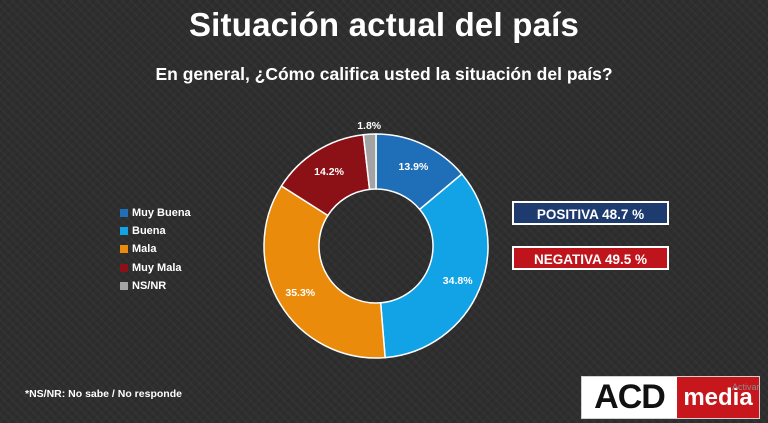  What do you see at coordinates (369, 162) in the screenshot?
I see `donut-slice-ns-nr` at bounding box center [369, 162].